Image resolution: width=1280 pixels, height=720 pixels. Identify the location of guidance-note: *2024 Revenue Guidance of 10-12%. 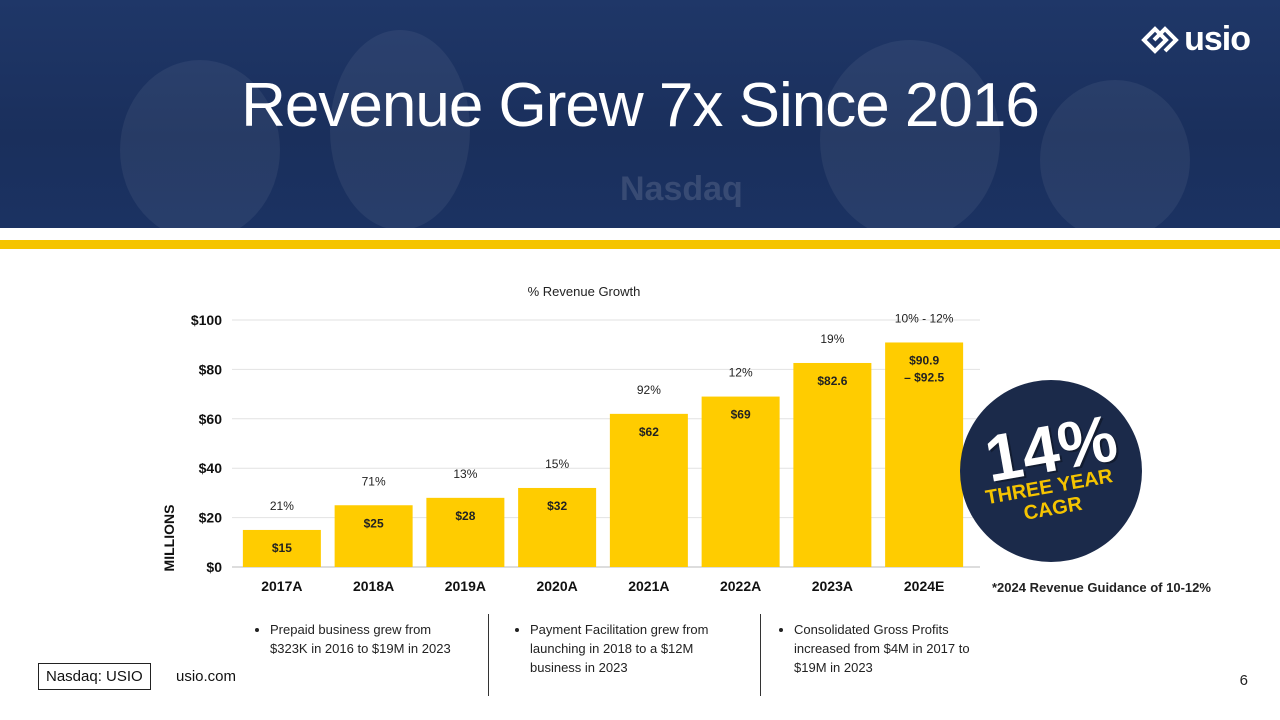
(1101, 587).